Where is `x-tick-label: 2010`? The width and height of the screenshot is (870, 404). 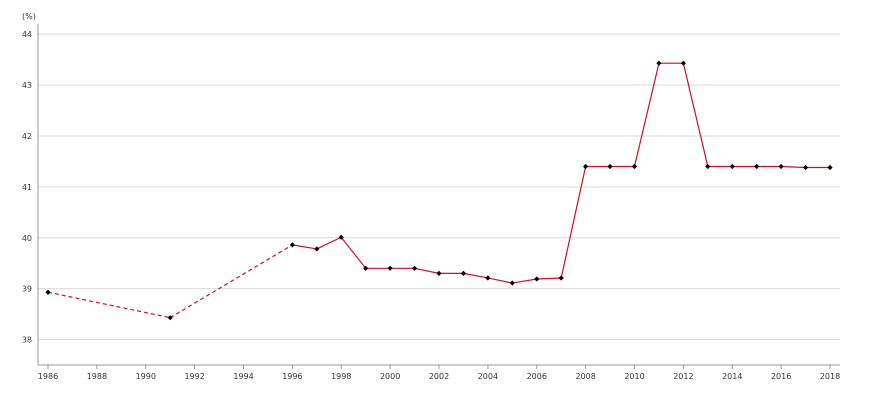 x-tick-label: 2010 is located at coordinates (634, 376).